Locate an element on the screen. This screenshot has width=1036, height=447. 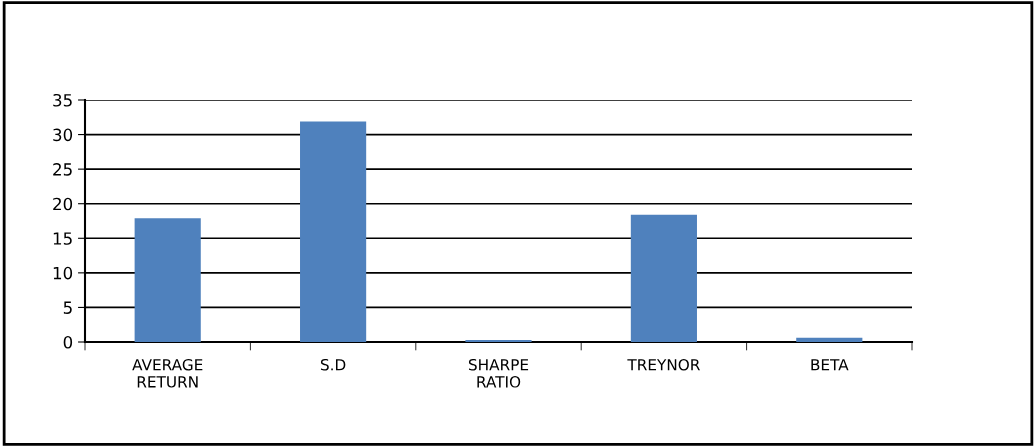
x-tick-label: TREYNOR is located at coordinates (663, 364).